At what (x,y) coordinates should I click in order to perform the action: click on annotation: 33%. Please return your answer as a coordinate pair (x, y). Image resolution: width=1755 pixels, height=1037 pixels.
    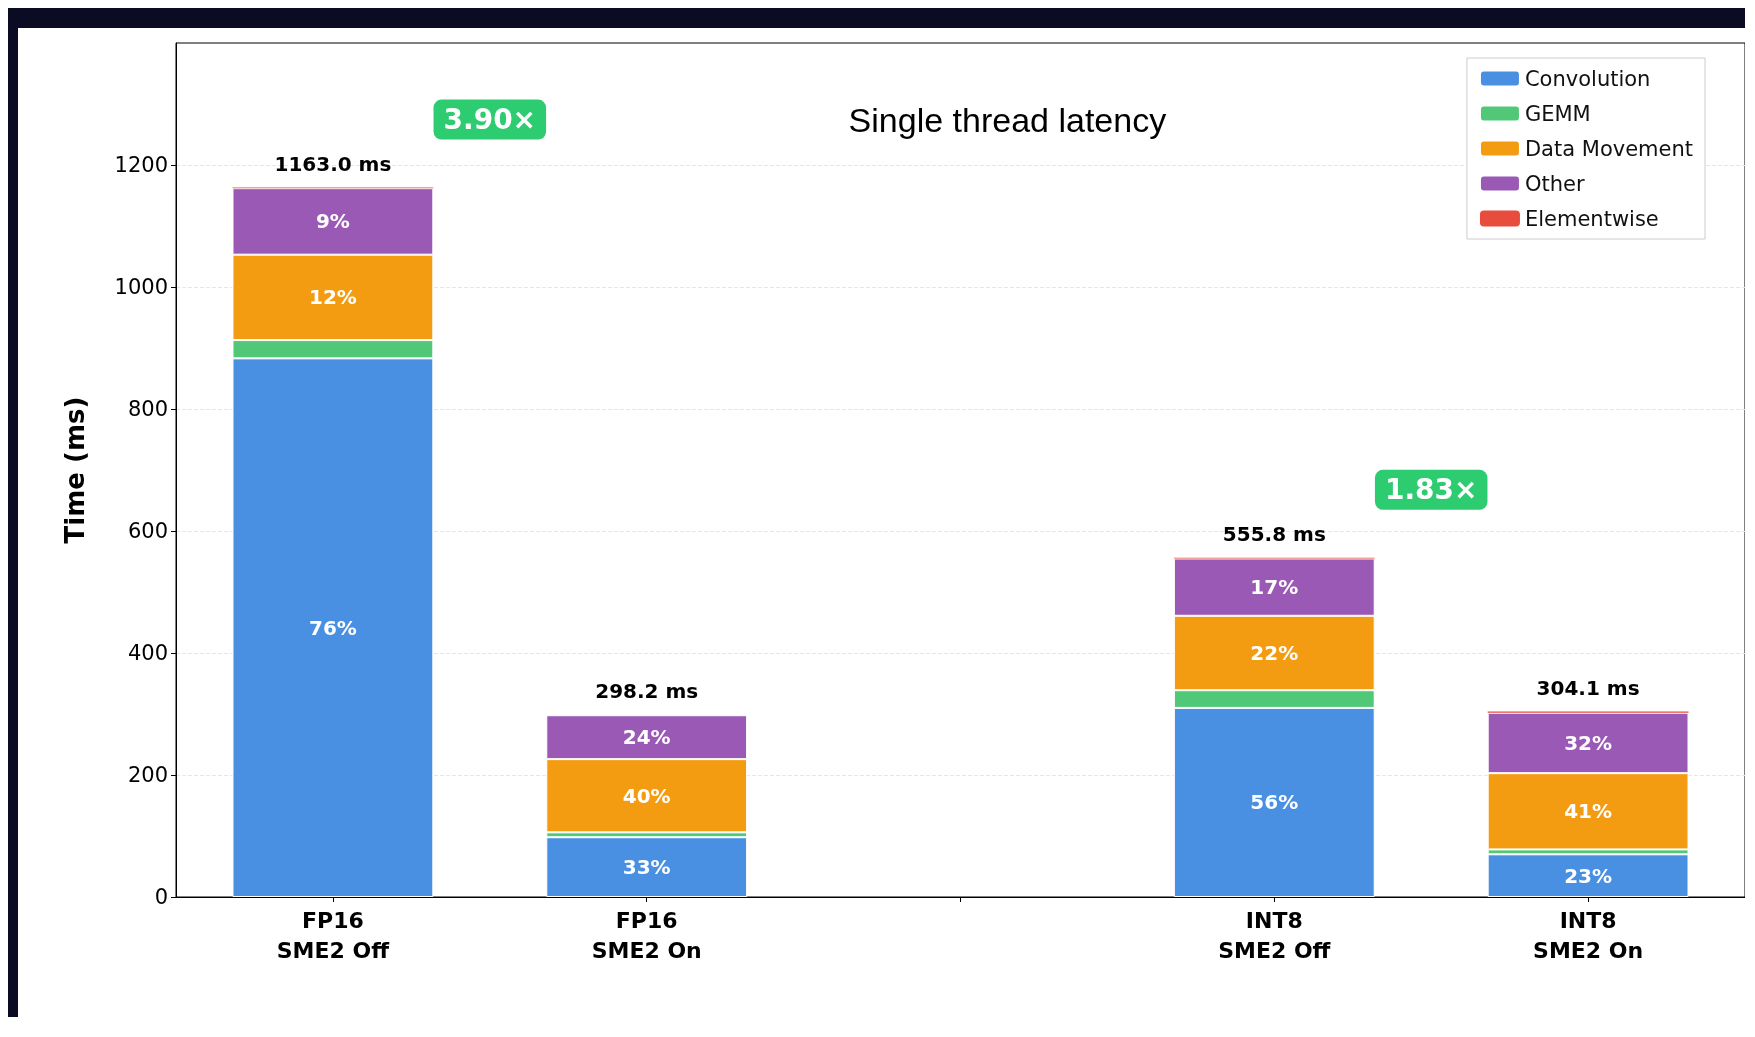
    Looking at the image, I should click on (646, 867).